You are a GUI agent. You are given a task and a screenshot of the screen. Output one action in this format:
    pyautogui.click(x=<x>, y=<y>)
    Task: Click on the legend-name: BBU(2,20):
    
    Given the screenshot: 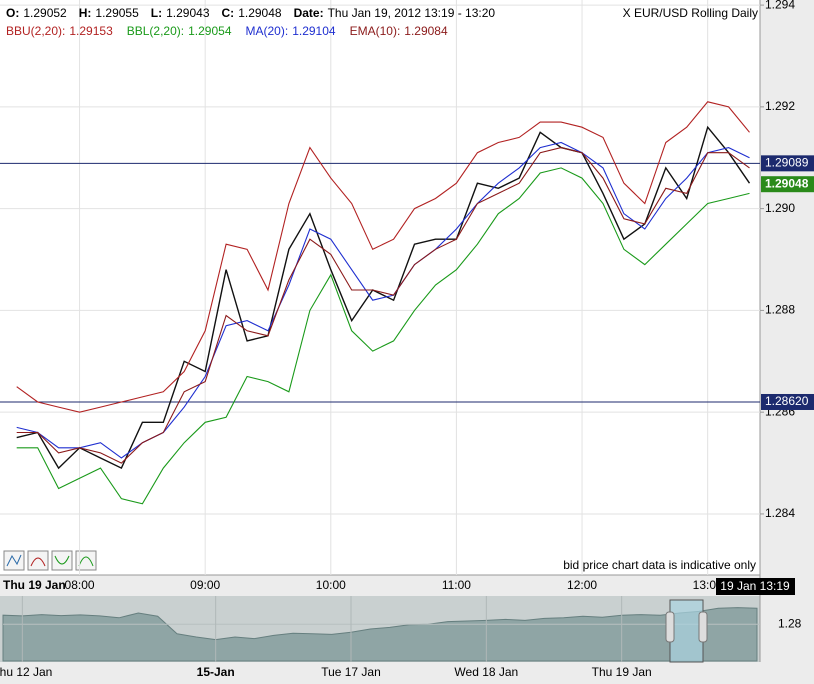 What is the action you would take?
    pyautogui.click(x=35, y=31)
    